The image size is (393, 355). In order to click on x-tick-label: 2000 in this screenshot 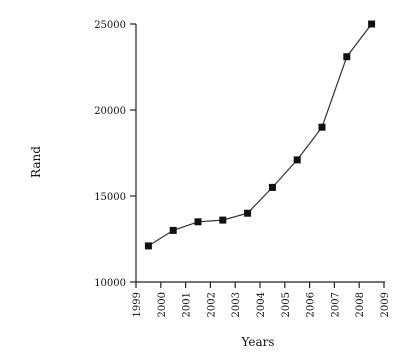, I will do `click(162, 304)`.